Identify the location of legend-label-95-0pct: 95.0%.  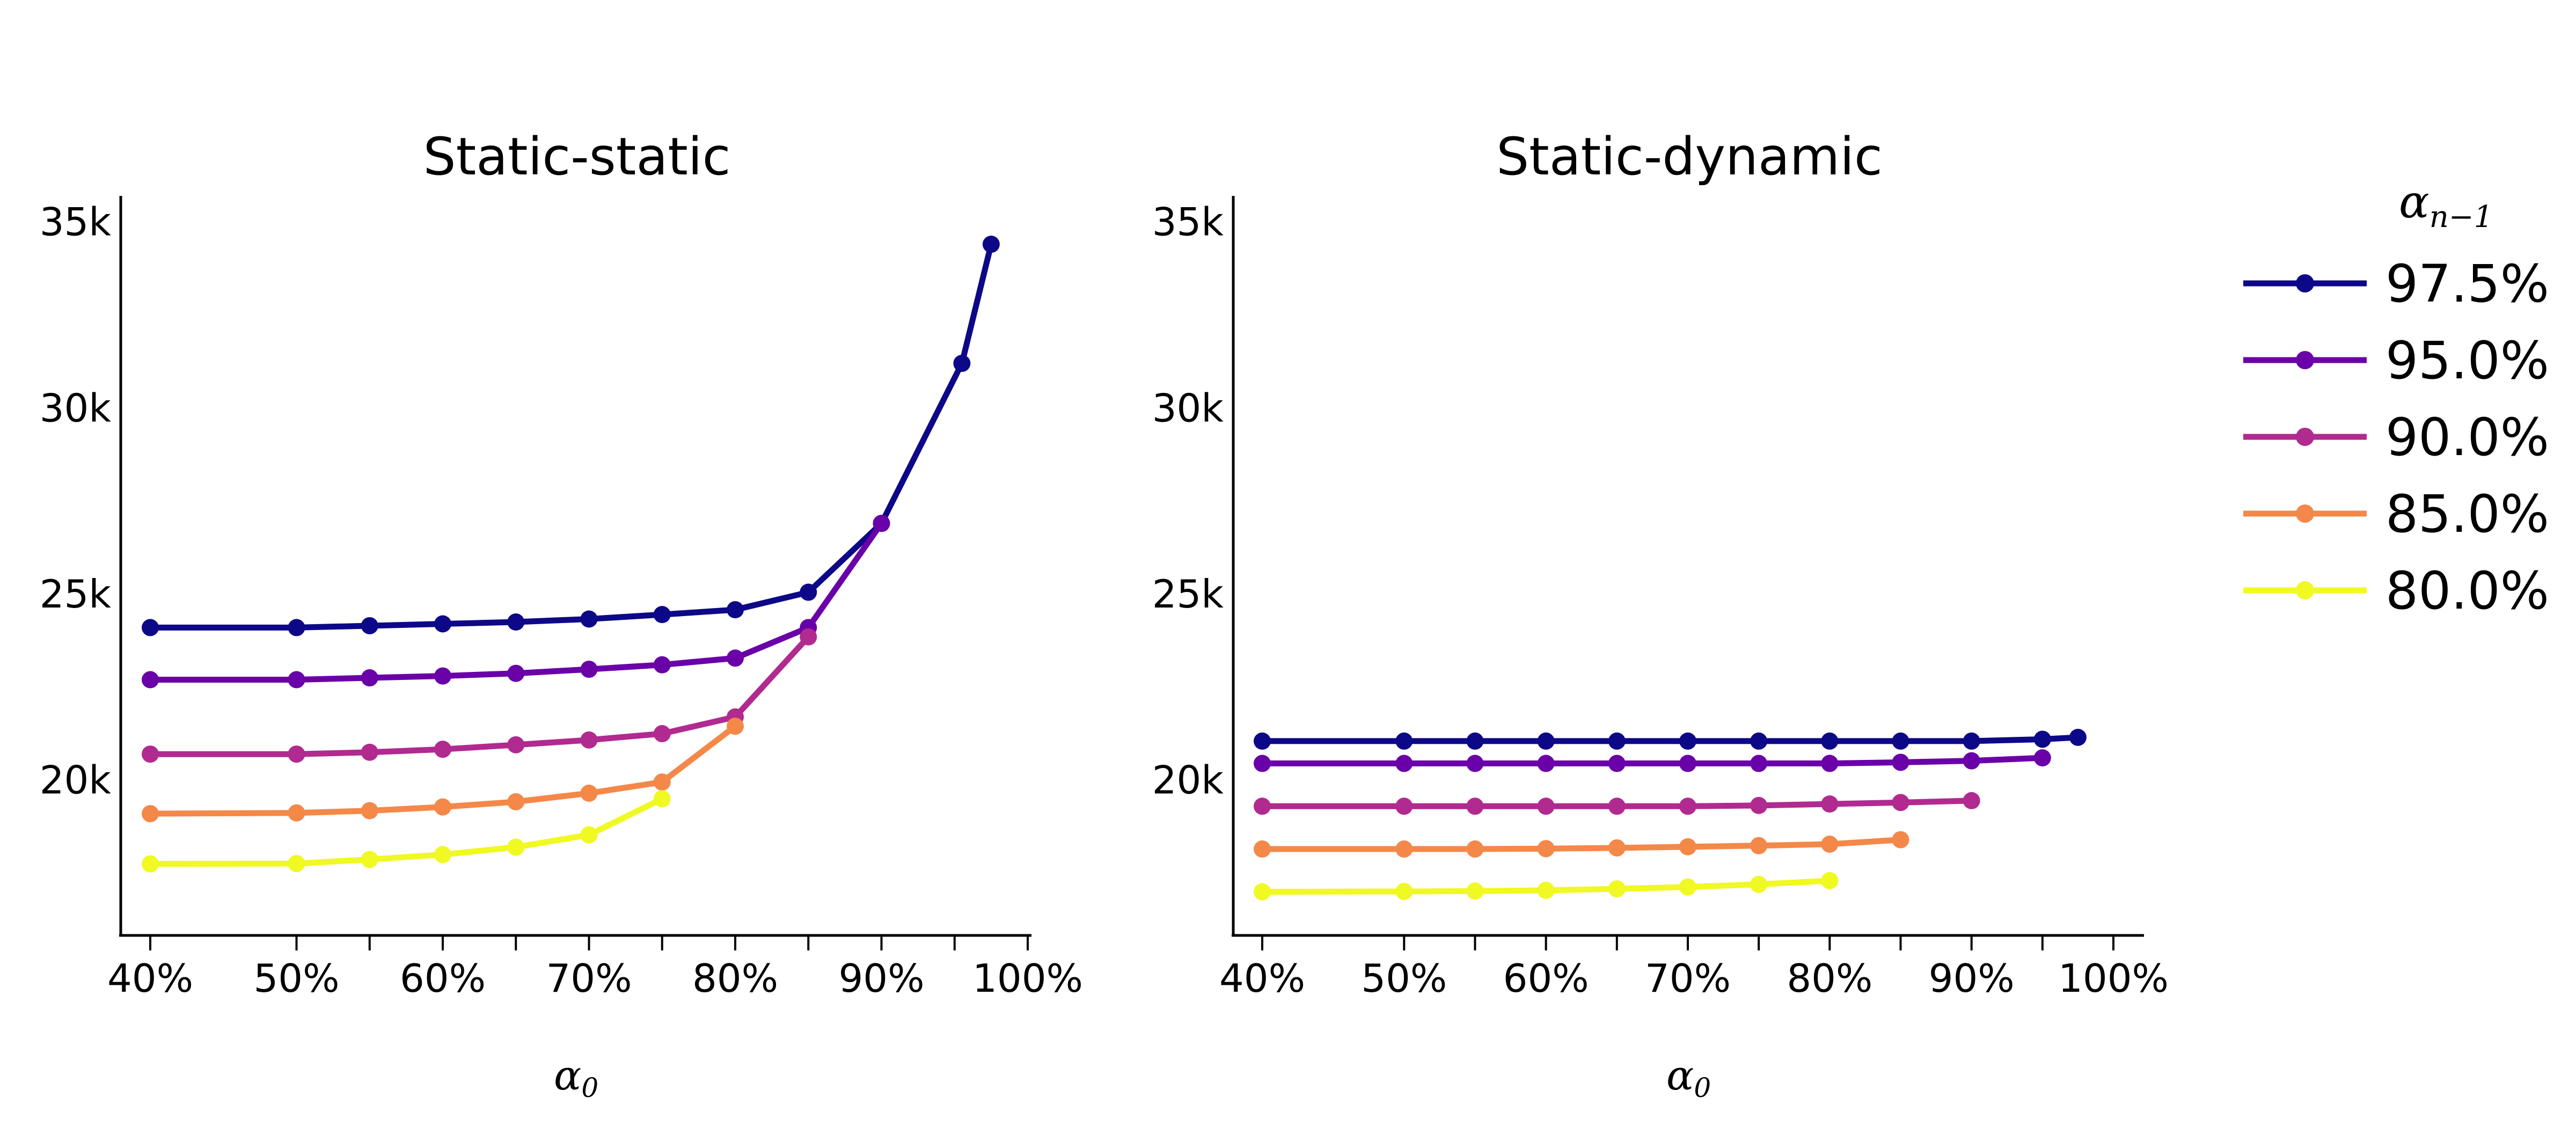
(2467, 361).